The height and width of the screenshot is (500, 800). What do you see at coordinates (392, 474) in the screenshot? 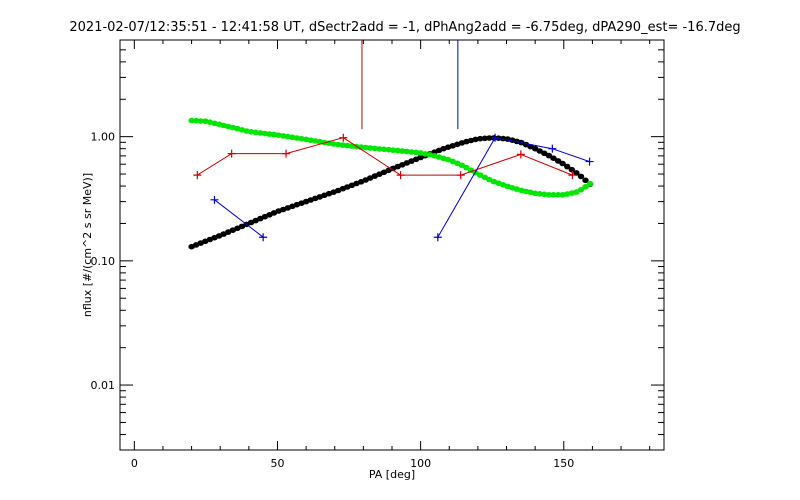
I see `x-axis-label: PA [deg]` at bounding box center [392, 474].